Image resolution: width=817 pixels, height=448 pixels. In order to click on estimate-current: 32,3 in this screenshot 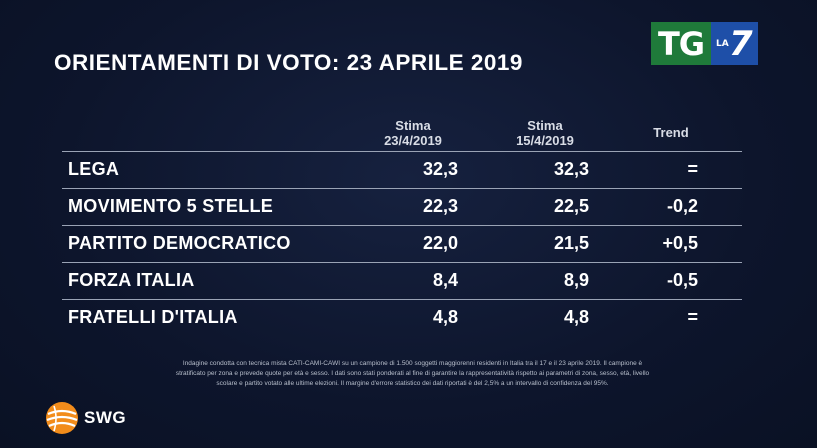, I will do `click(440, 169)`.